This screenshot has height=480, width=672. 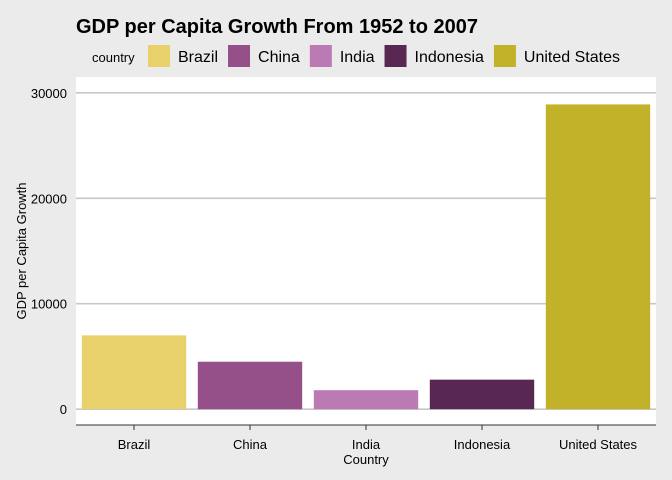 I want to click on legend-label: United States, so click(x=572, y=57).